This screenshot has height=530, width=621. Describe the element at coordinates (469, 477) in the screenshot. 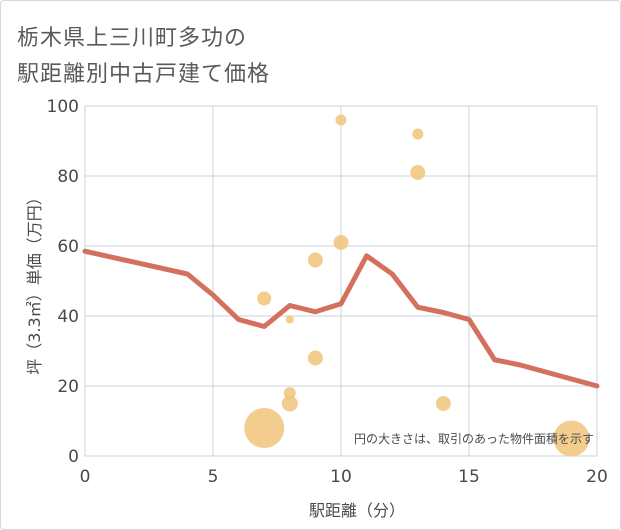

I see `x-tick-label: 15` at that location.